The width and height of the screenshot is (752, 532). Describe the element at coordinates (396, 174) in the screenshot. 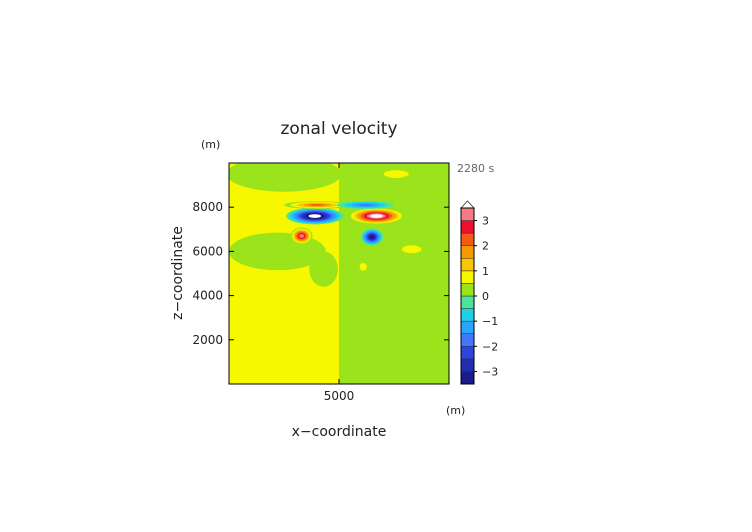

I see `contour-upper-band-right` at that location.